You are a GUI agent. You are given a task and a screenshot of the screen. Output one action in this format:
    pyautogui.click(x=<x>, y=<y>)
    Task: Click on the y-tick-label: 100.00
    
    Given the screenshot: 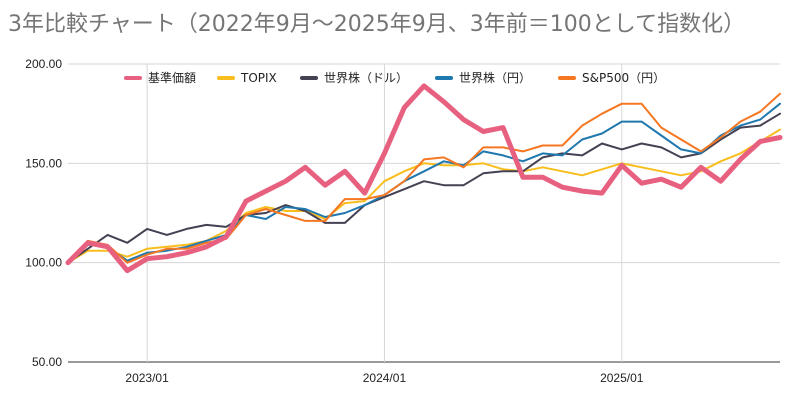 What is the action you would take?
    pyautogui.click(x=43, y=263)
    